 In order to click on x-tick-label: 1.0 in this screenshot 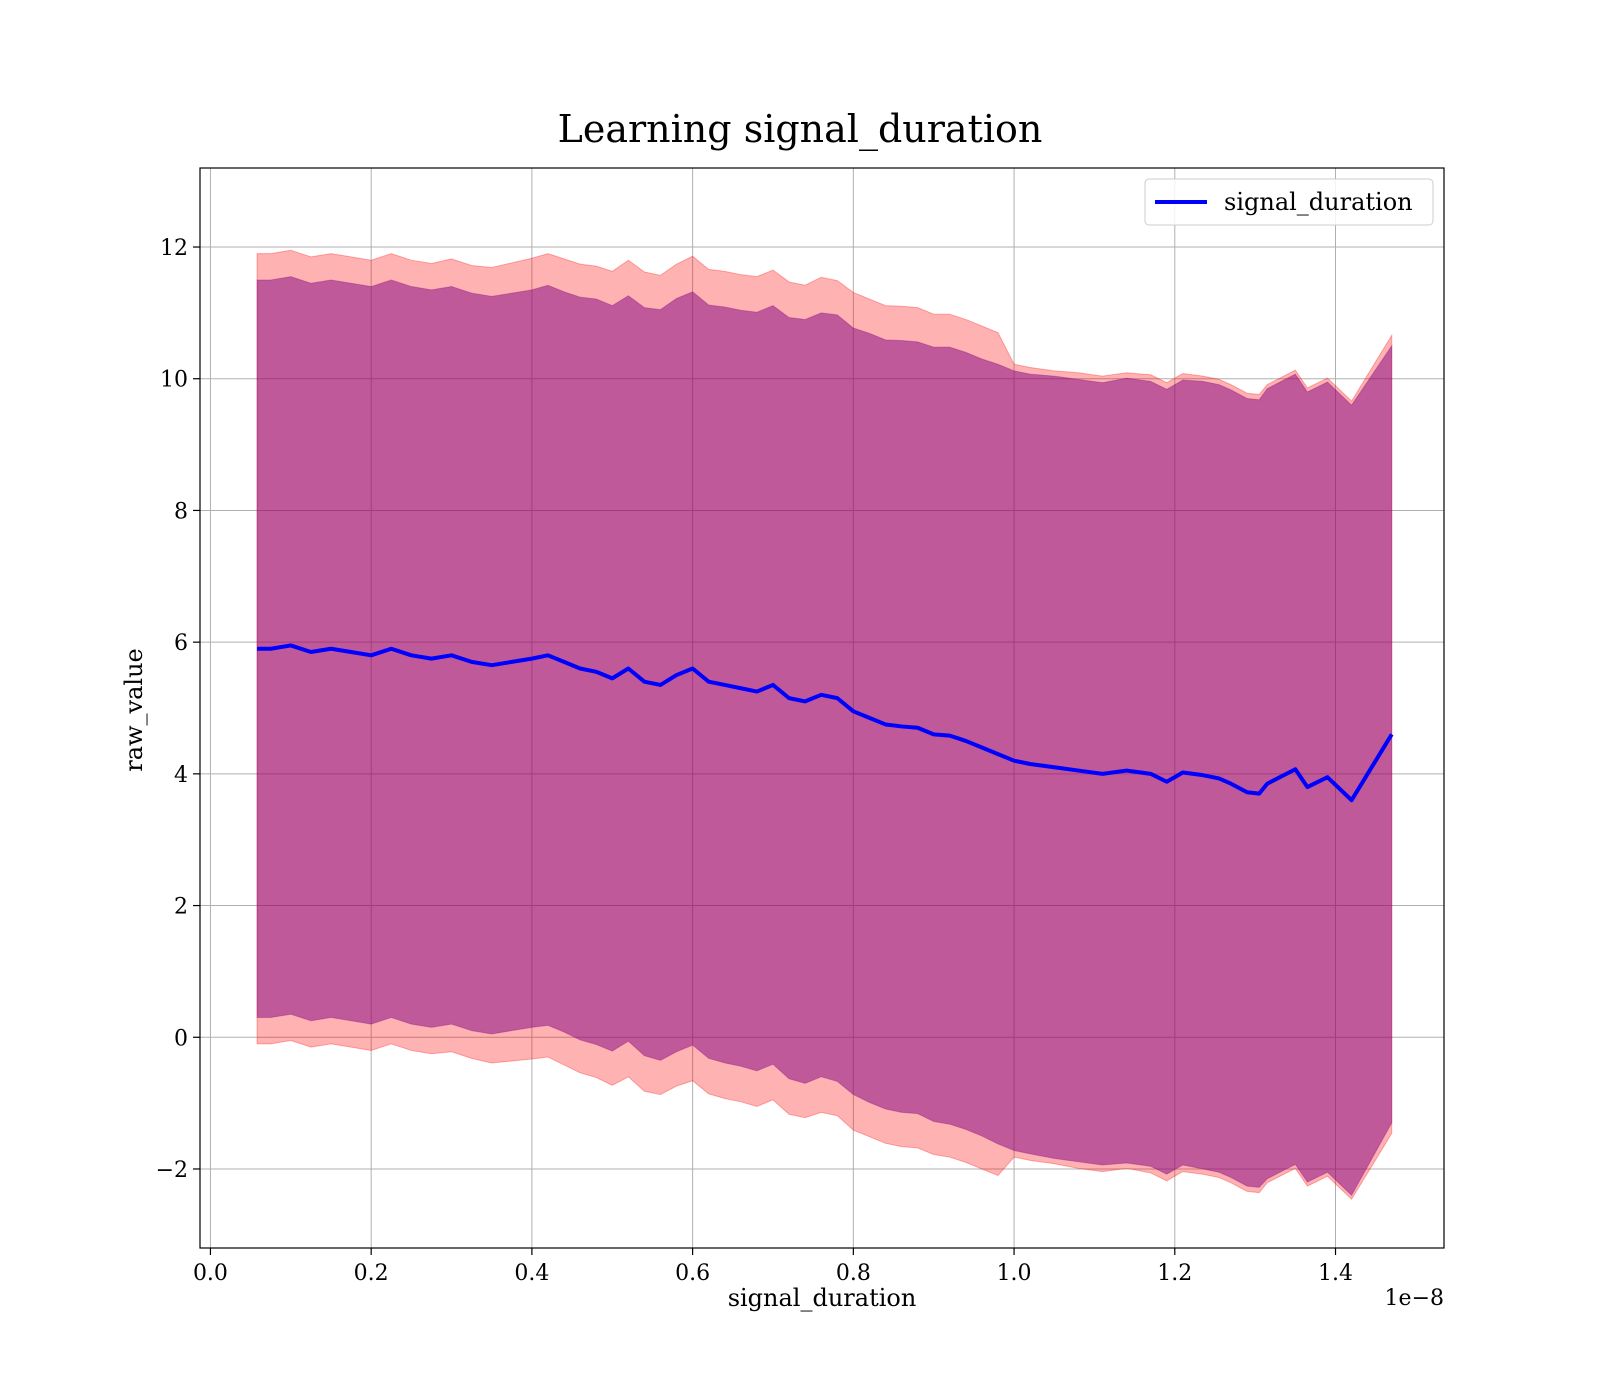, I will do `click(1014, 1273)`.